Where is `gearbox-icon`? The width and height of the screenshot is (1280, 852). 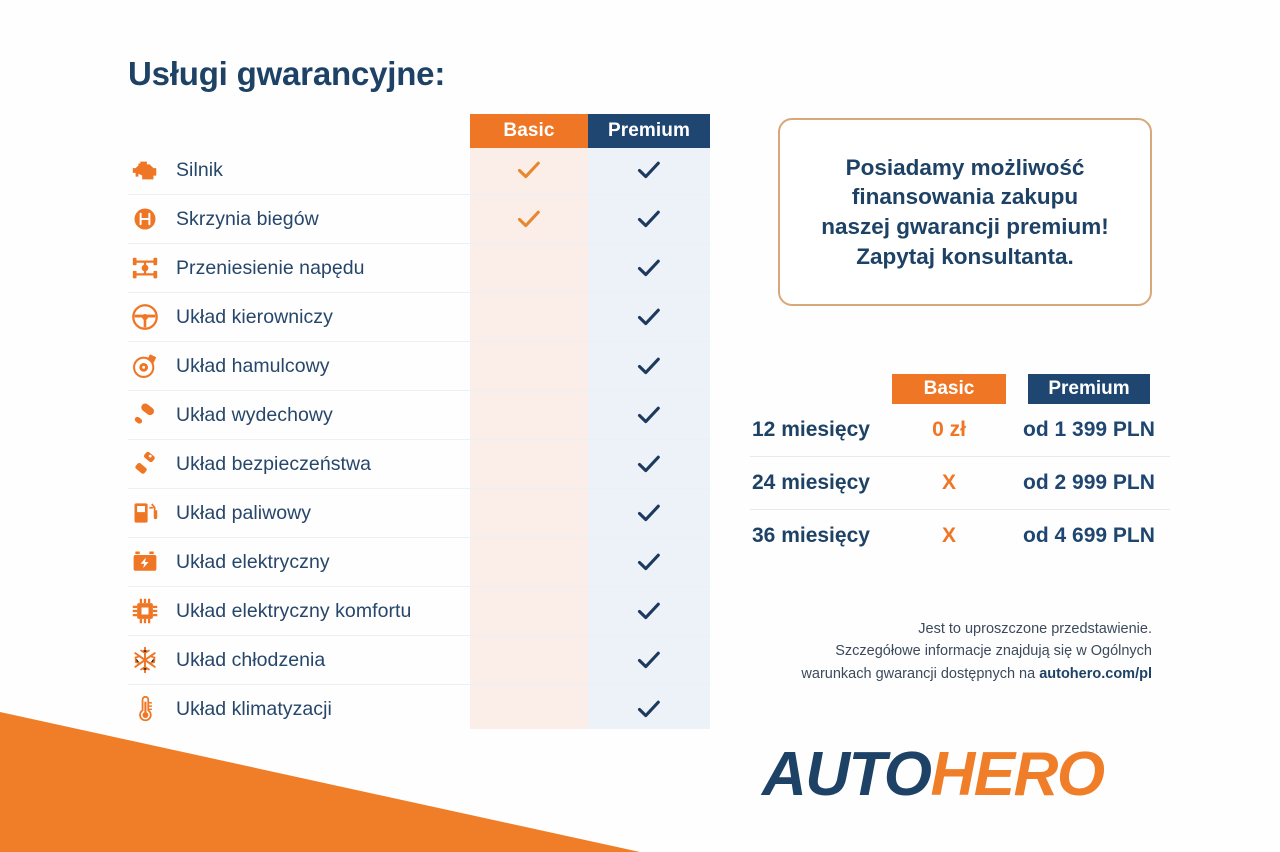
gearbox-icon is located at coordinates (145, 219).